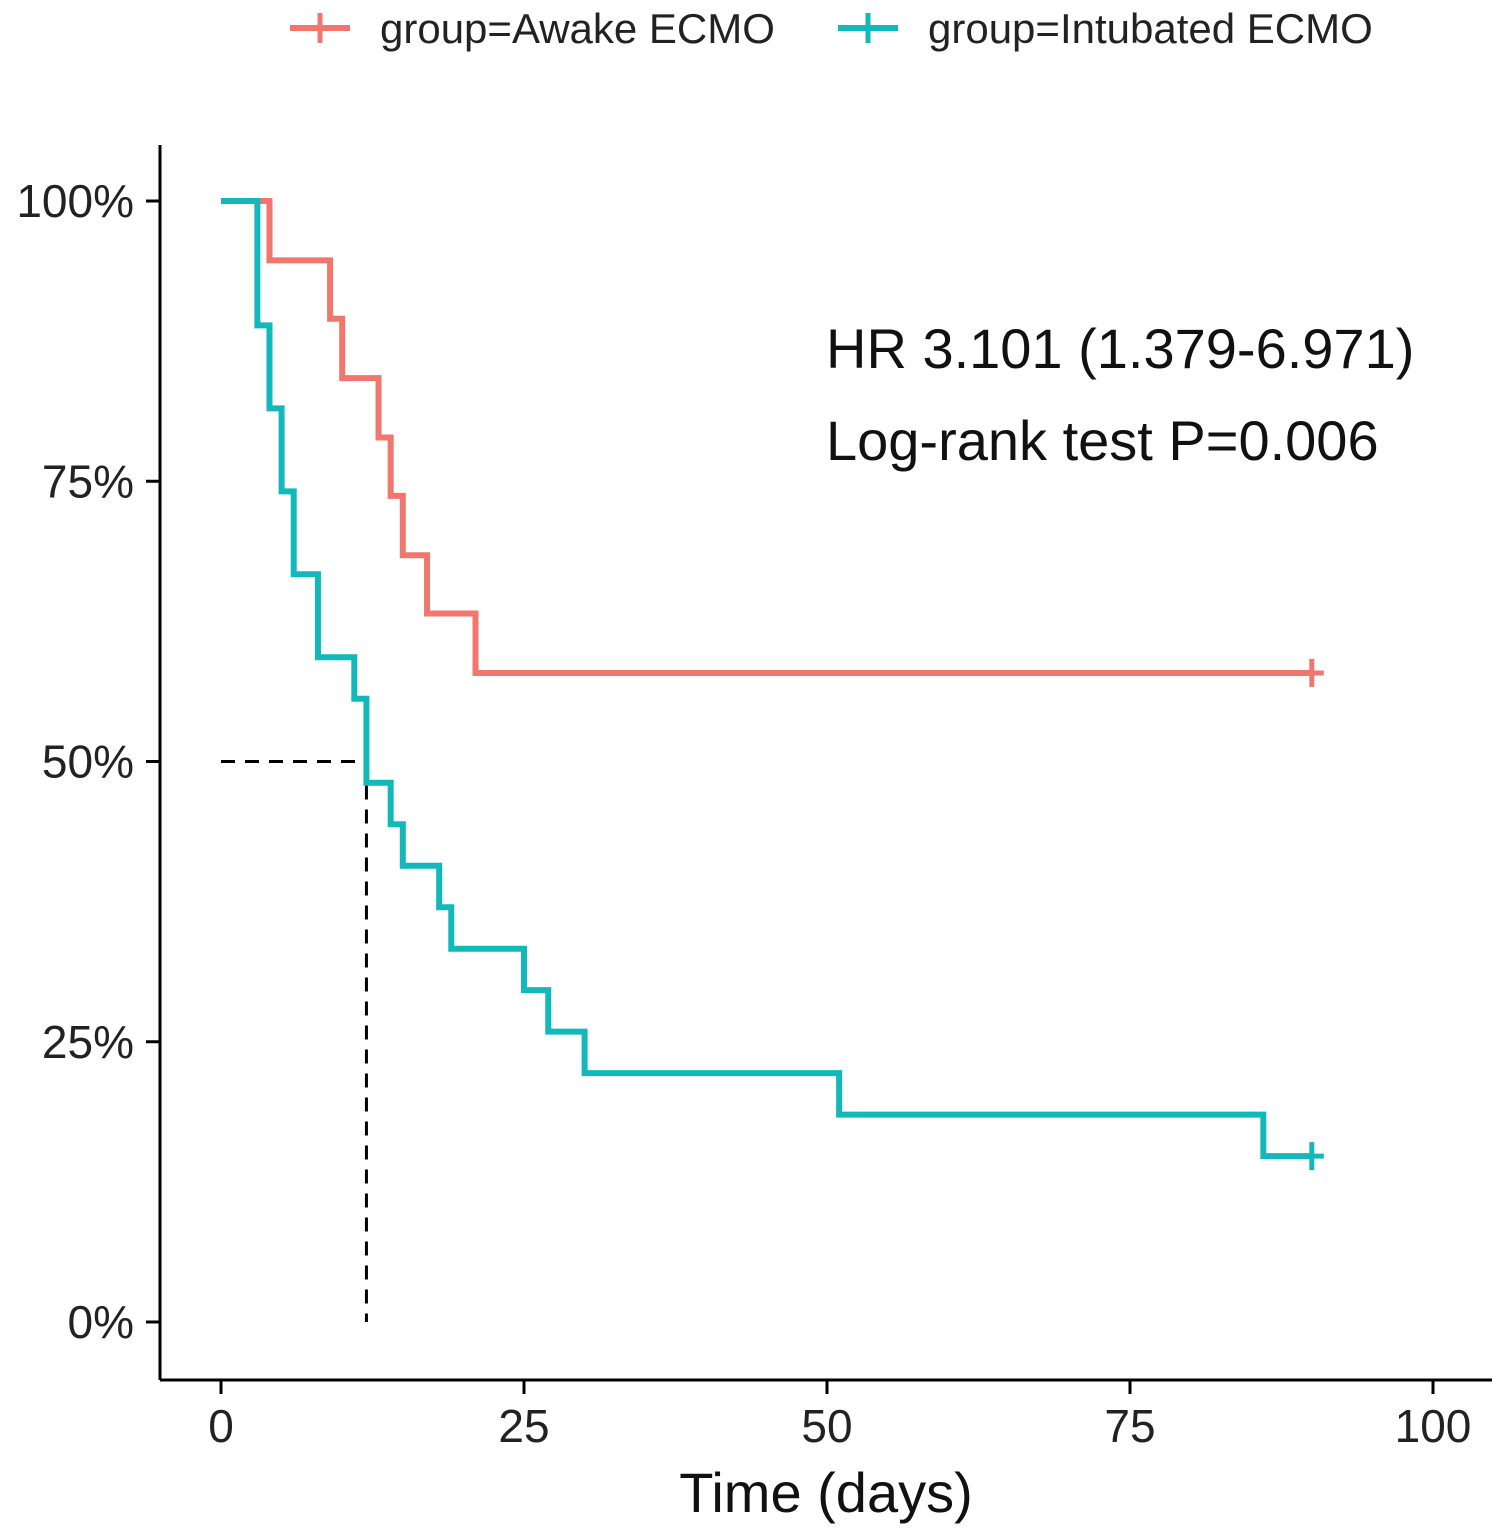 This screenshot has width=1500, height=1534. What do you see at coordinates (88, 481) in the screenshot?
I see `y-tick-label-3: 75%` at bounding box center [88, 481].